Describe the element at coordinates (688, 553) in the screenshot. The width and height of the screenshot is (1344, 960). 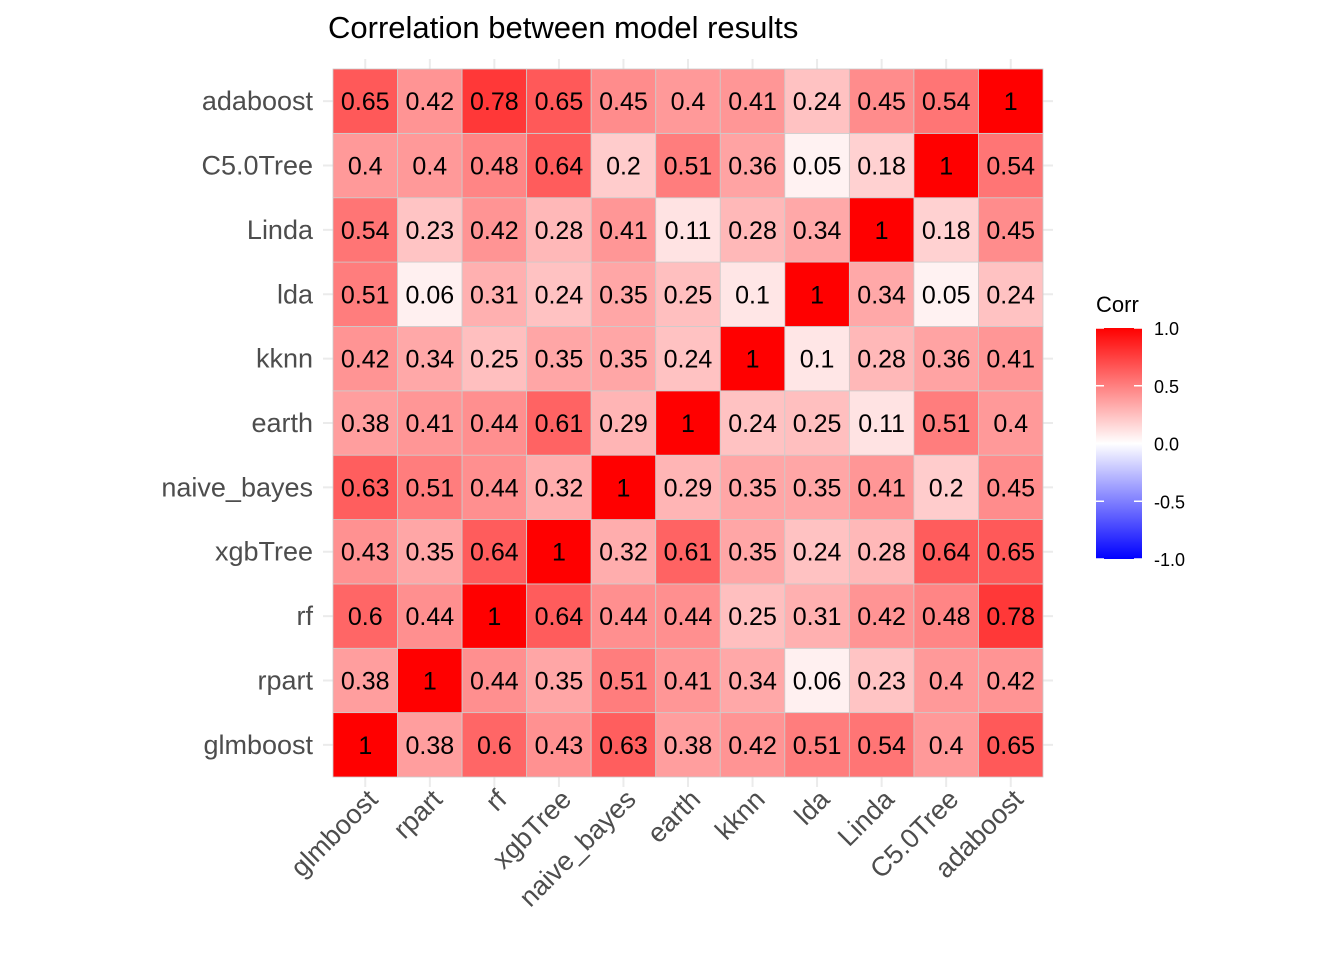
I see `cell-value-label: 0.61` at that location.